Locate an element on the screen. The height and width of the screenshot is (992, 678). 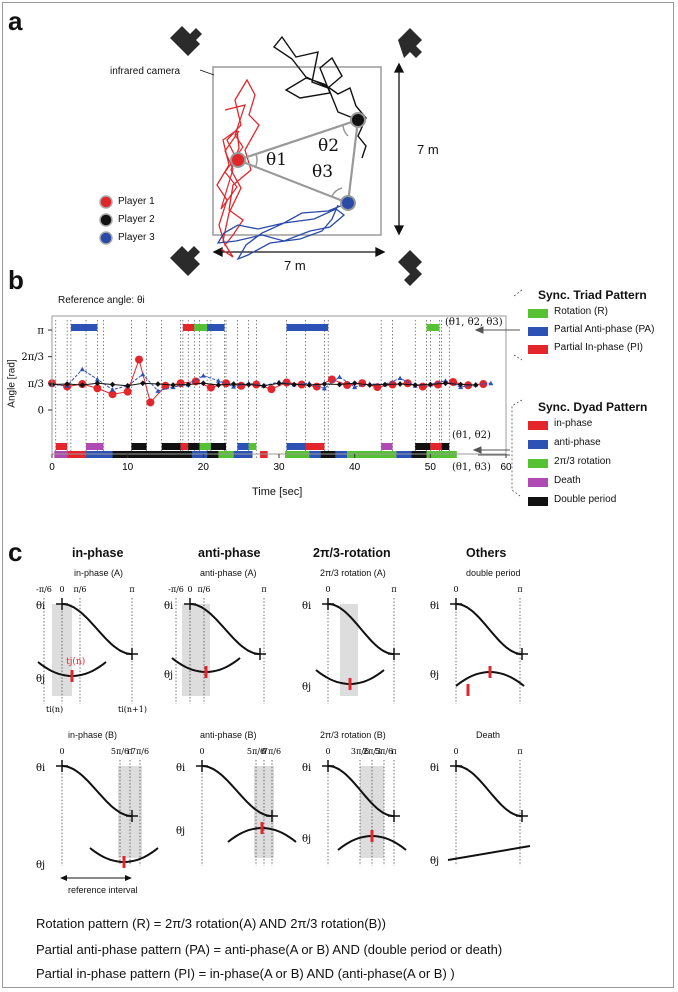
x-tick-label: 10 is located at coordinates (128, 467).